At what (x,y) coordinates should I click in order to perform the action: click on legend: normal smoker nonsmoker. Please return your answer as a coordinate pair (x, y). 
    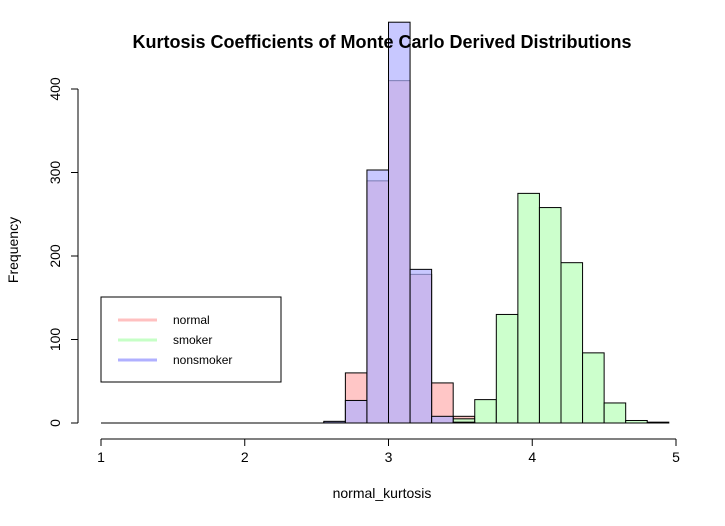
    Looking at the image, I should click on (191, 339).